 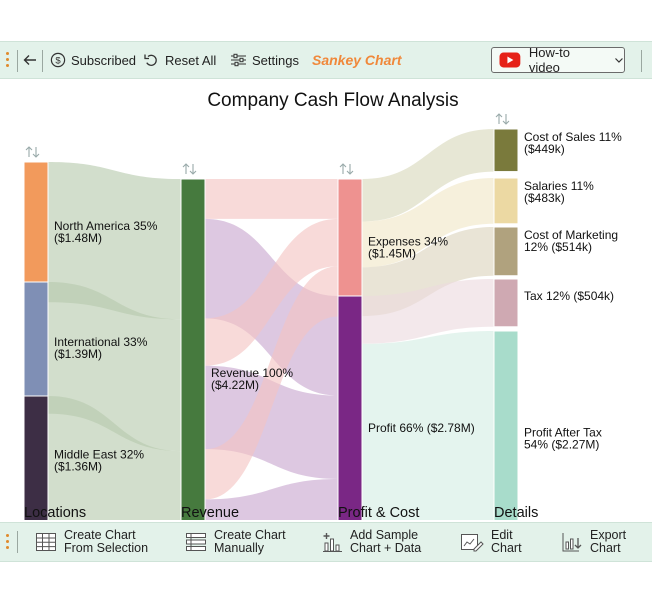 I want to click on sankey-link-profit-pat, so click(x=428, y=425).